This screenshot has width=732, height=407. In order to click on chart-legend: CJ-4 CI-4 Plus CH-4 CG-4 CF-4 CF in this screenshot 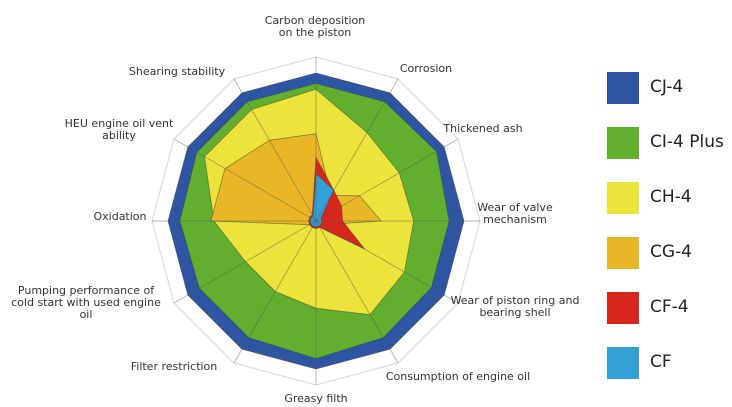, I will do `click(669, 237)`.